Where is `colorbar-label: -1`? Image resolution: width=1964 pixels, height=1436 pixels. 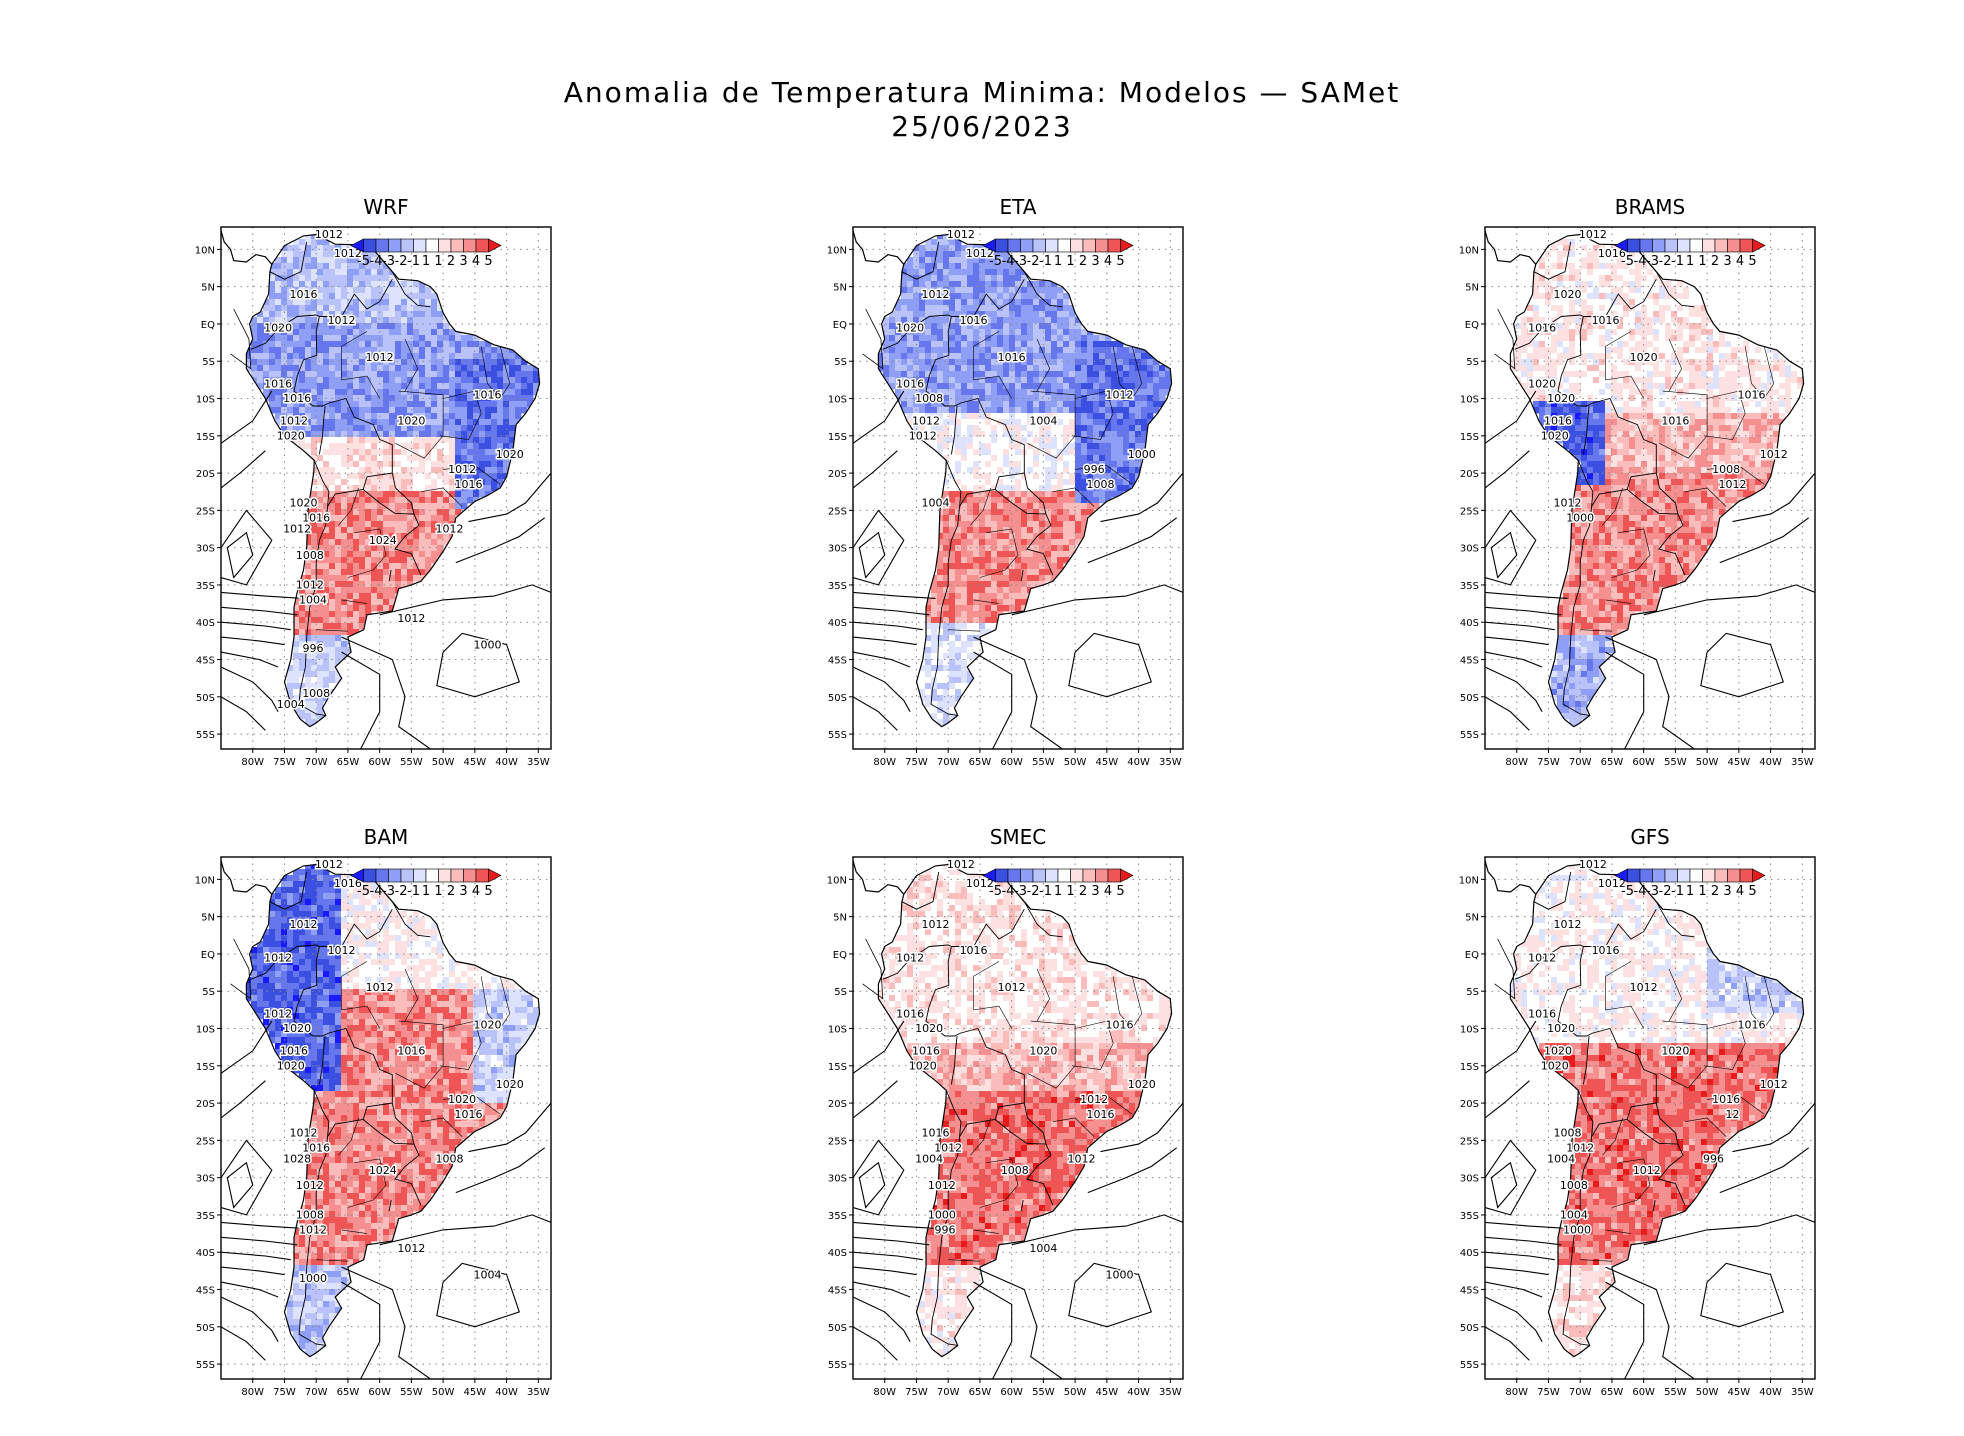
colorbar-label: -1 is located at coordinates (1677, 891).